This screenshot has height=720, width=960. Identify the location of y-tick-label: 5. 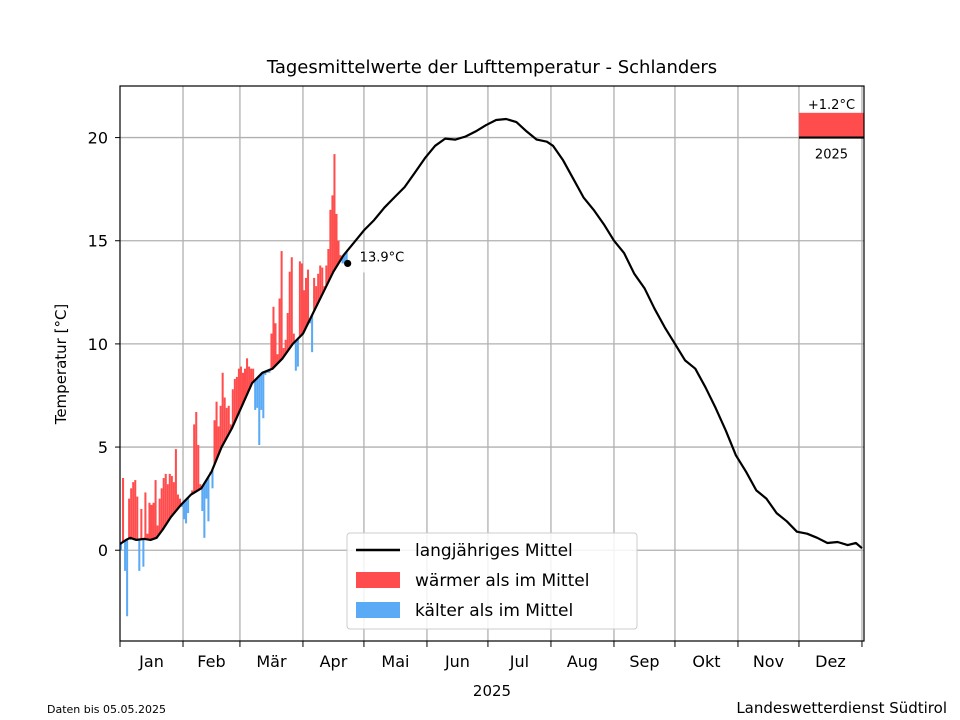
(103, 447).